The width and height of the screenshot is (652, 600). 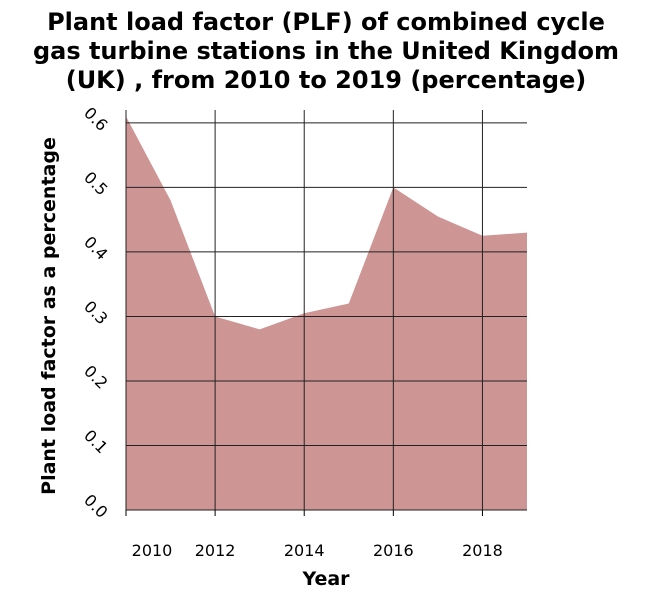 I want to click on y-tick-label: 0.1, so click(x=95, y=441).